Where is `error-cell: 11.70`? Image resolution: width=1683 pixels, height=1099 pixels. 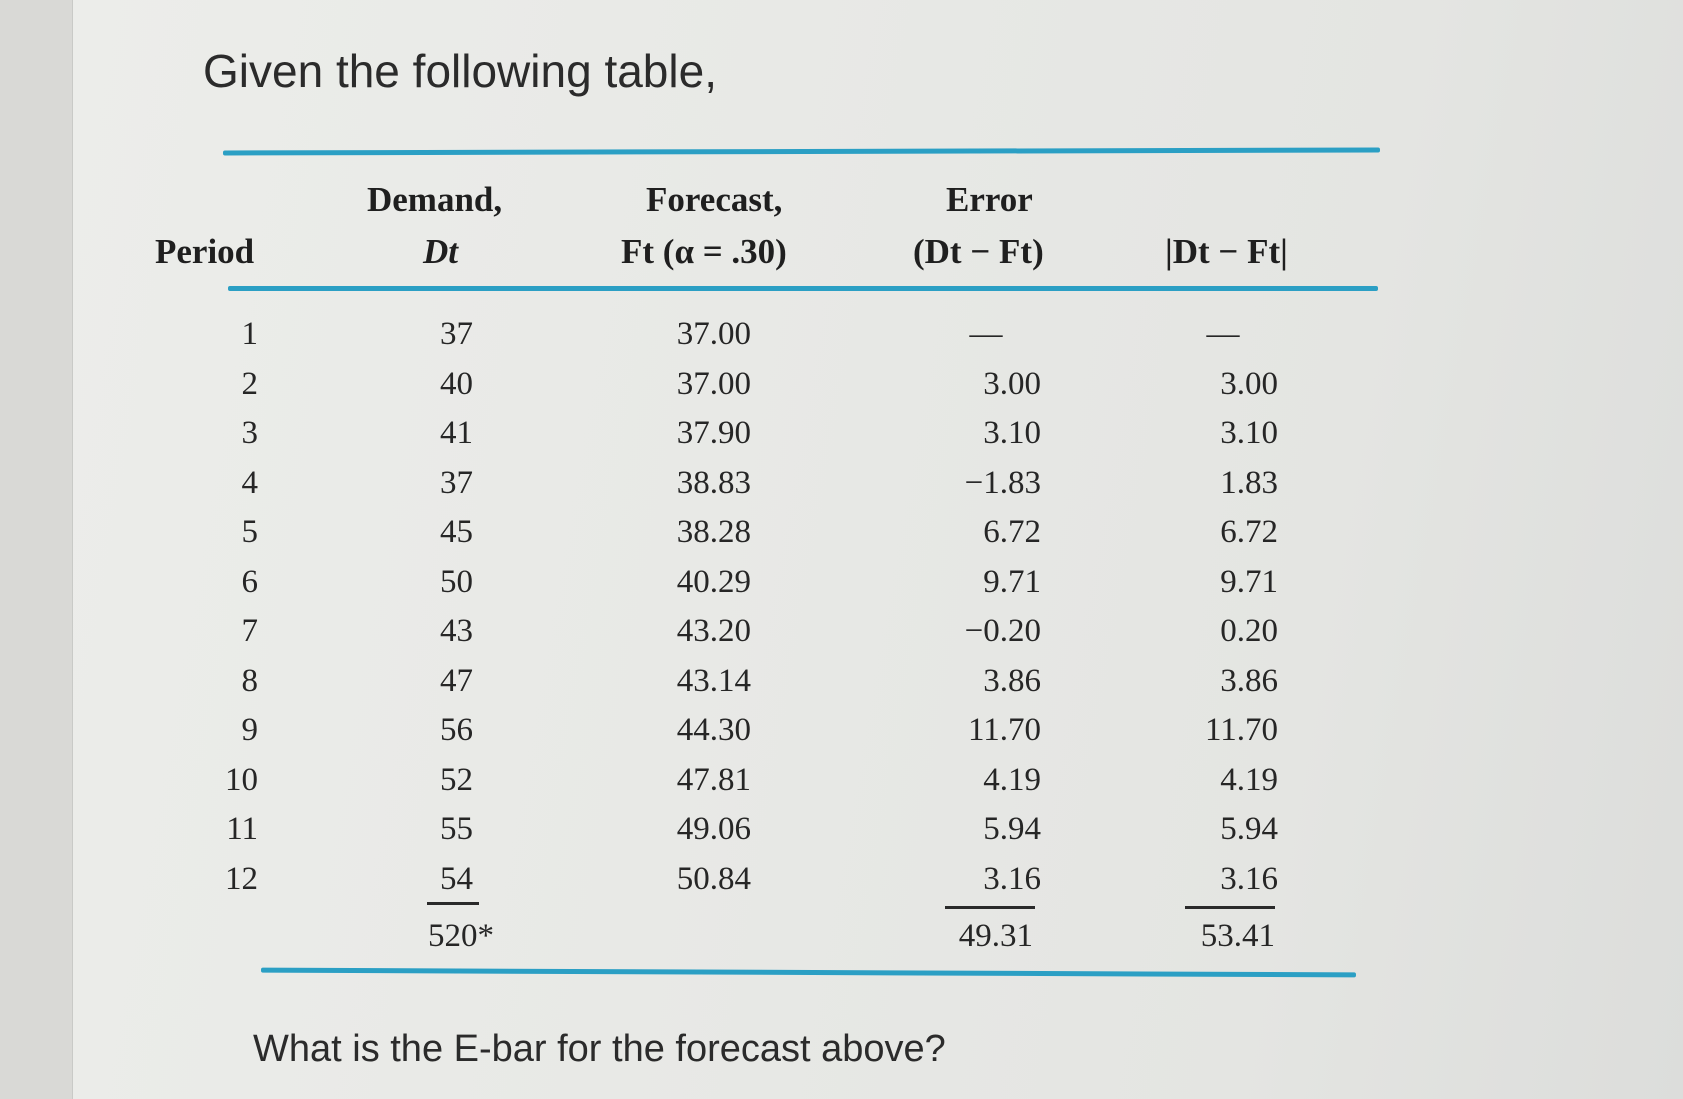
error-cell: 11.70 is located at coordinates (1004, 730).